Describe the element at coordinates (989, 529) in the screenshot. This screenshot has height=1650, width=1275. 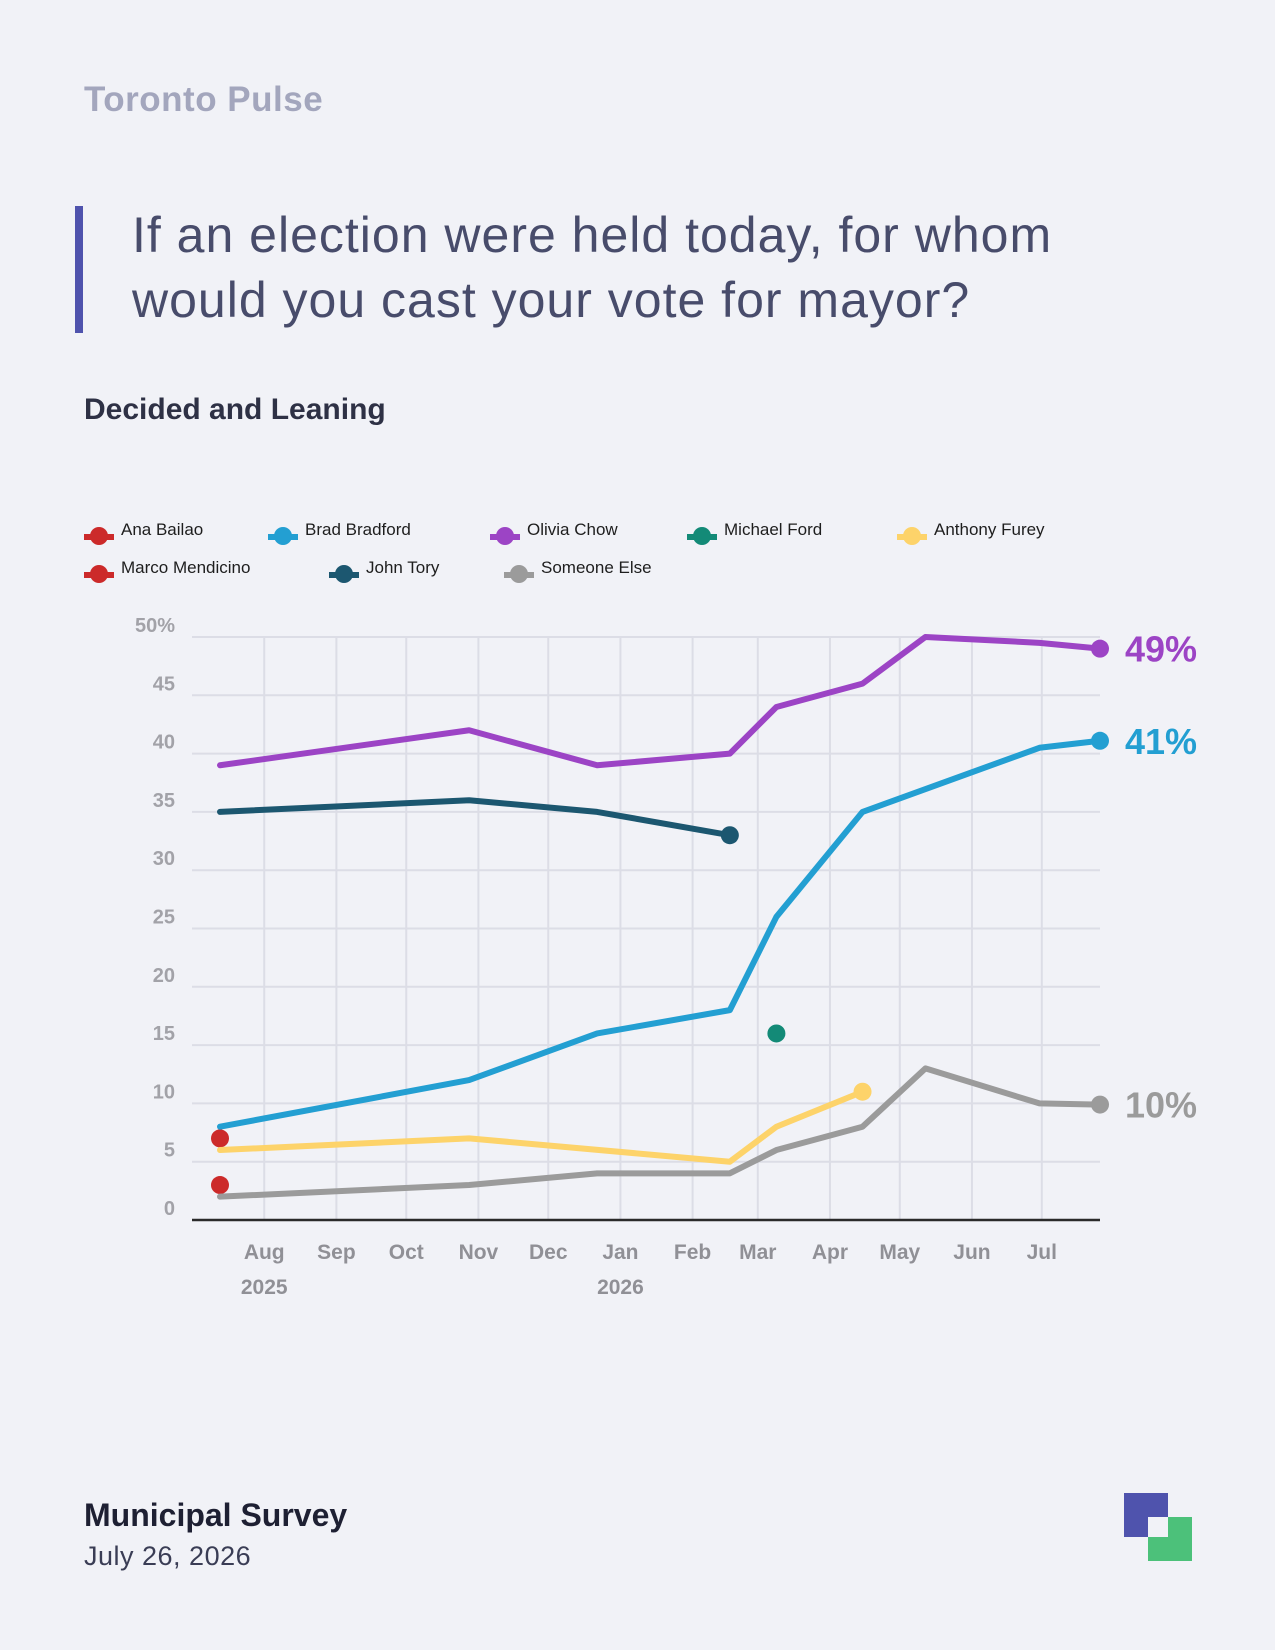
I see `legend-label: Anthony Furey` at that location.